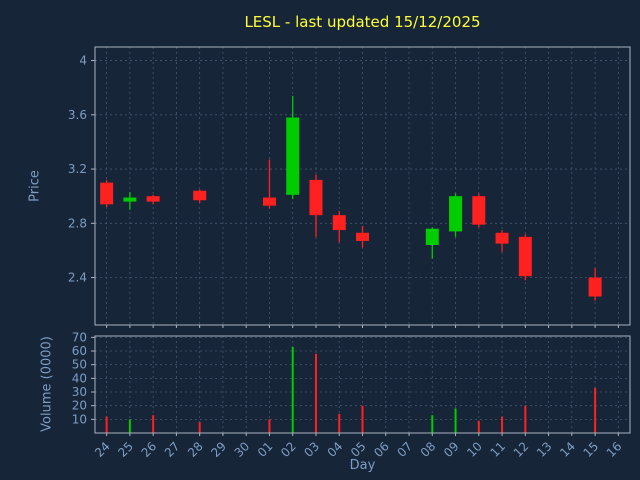 This screenshot has height=480, width=640. What do you see at coordinates (544, 449) in the screenshot?
I see `day-tick-label: 13` at bounding box center [544, 449].